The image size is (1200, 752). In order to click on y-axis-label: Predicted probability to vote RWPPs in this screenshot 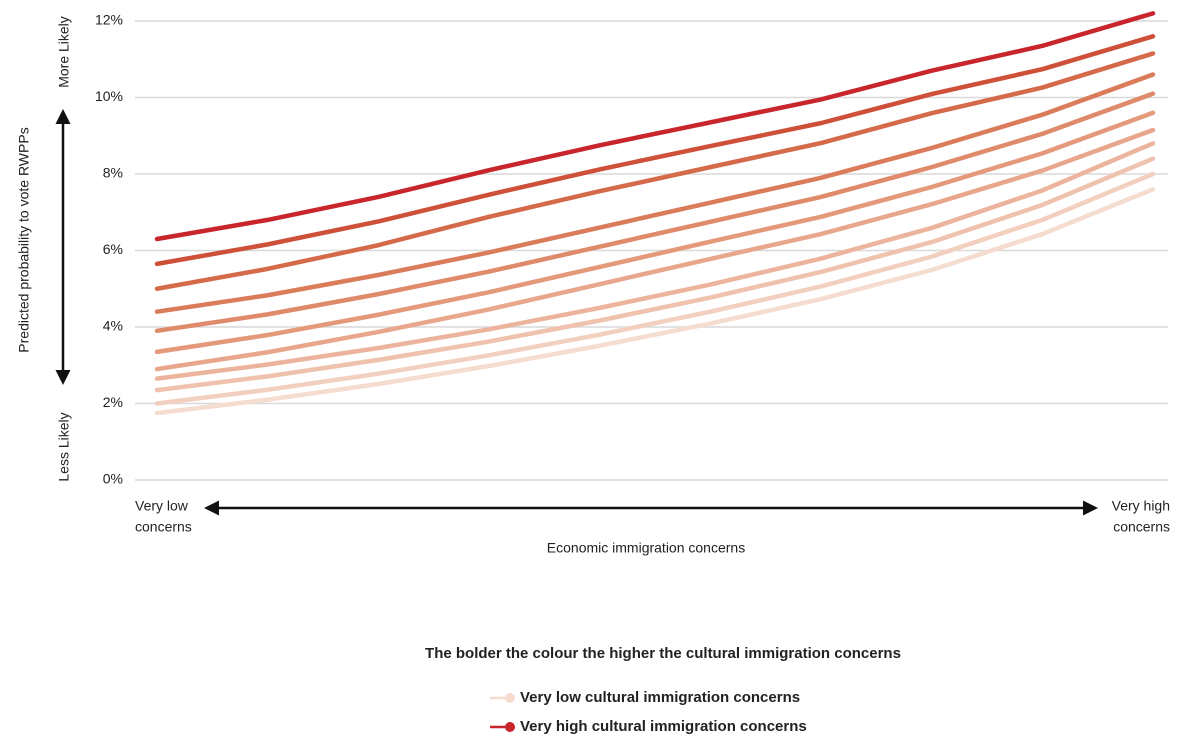, I will do `click(24, 239)`.